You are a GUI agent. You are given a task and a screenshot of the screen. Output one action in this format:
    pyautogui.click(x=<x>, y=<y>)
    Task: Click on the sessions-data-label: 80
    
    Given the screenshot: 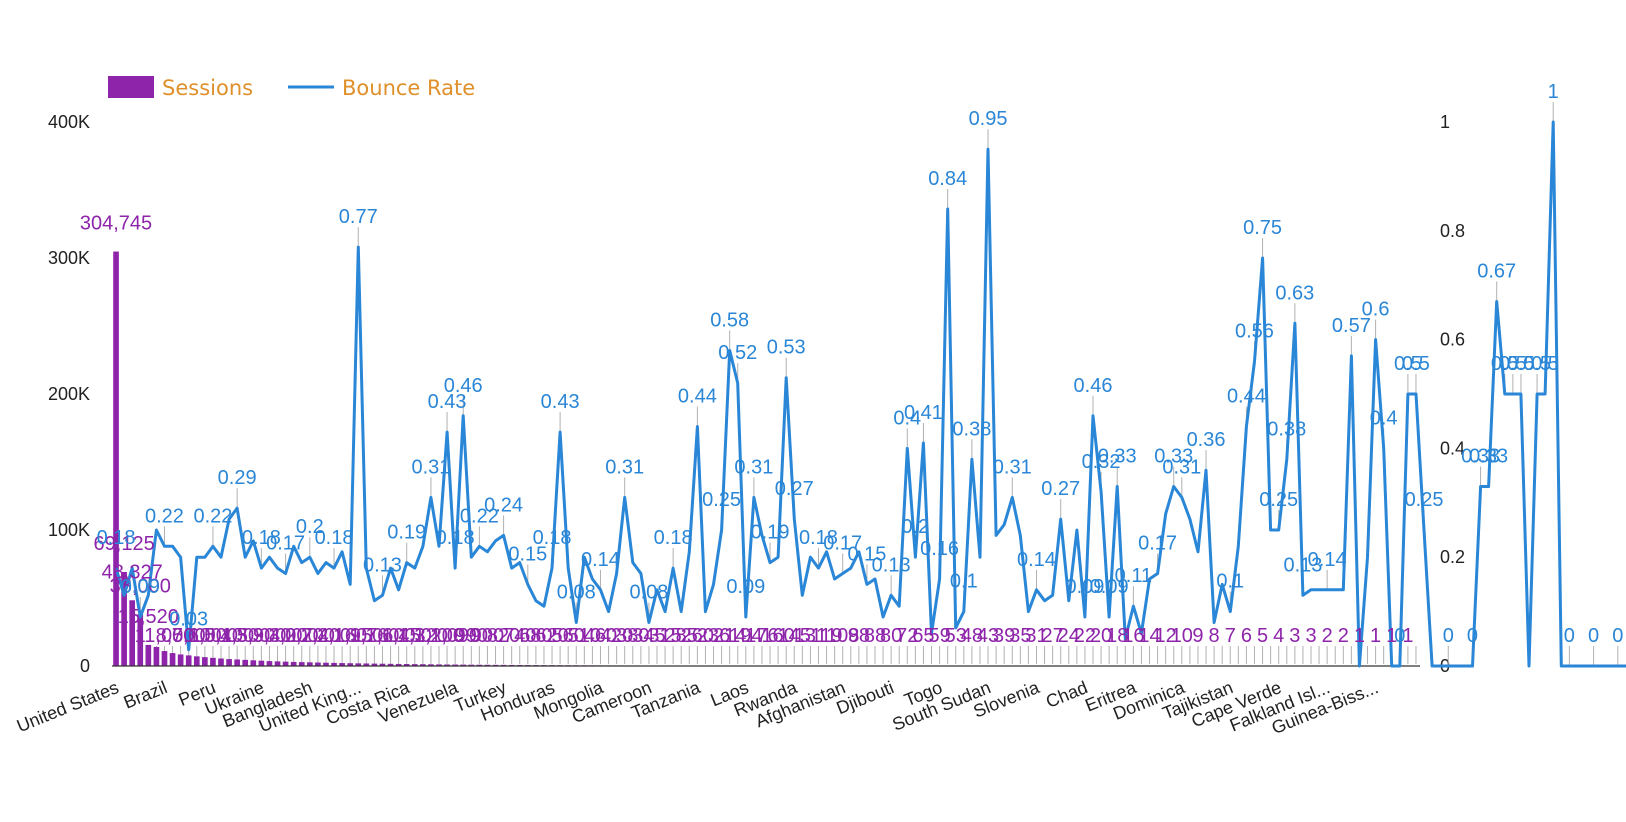 What is the action you would take?
    pyautogui.click(x=891, y=636)
    